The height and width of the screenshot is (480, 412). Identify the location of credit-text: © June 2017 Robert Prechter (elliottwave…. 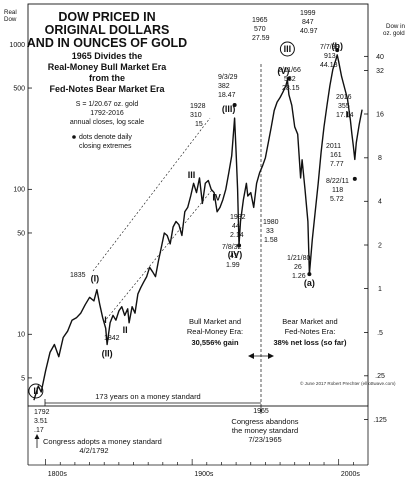
(348, 383).